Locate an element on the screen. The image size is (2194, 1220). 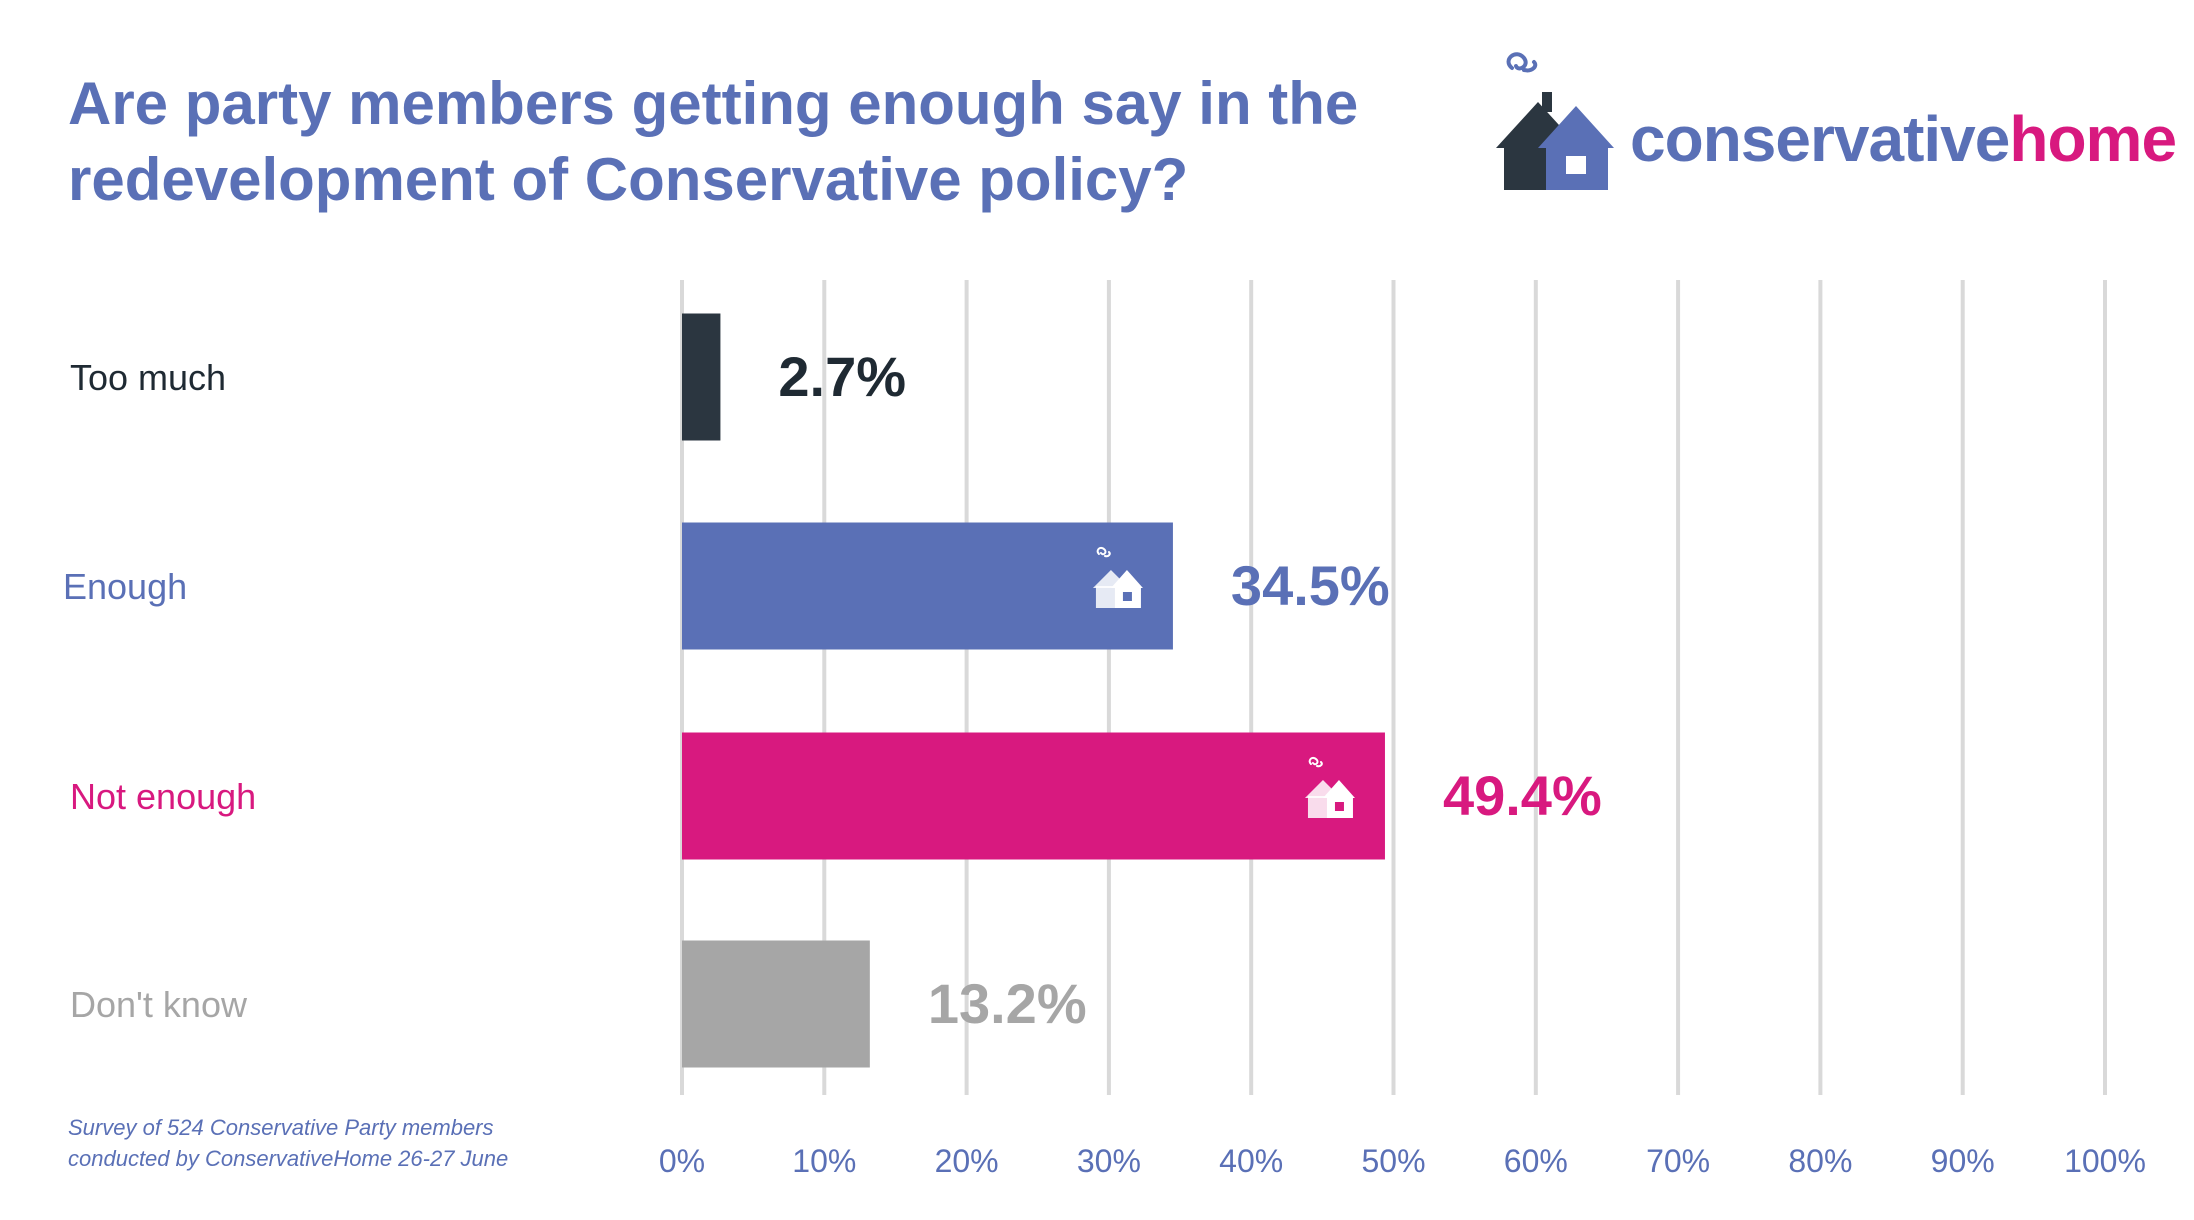
x-tick-label: 10% is located at coordinates (824, 1161).